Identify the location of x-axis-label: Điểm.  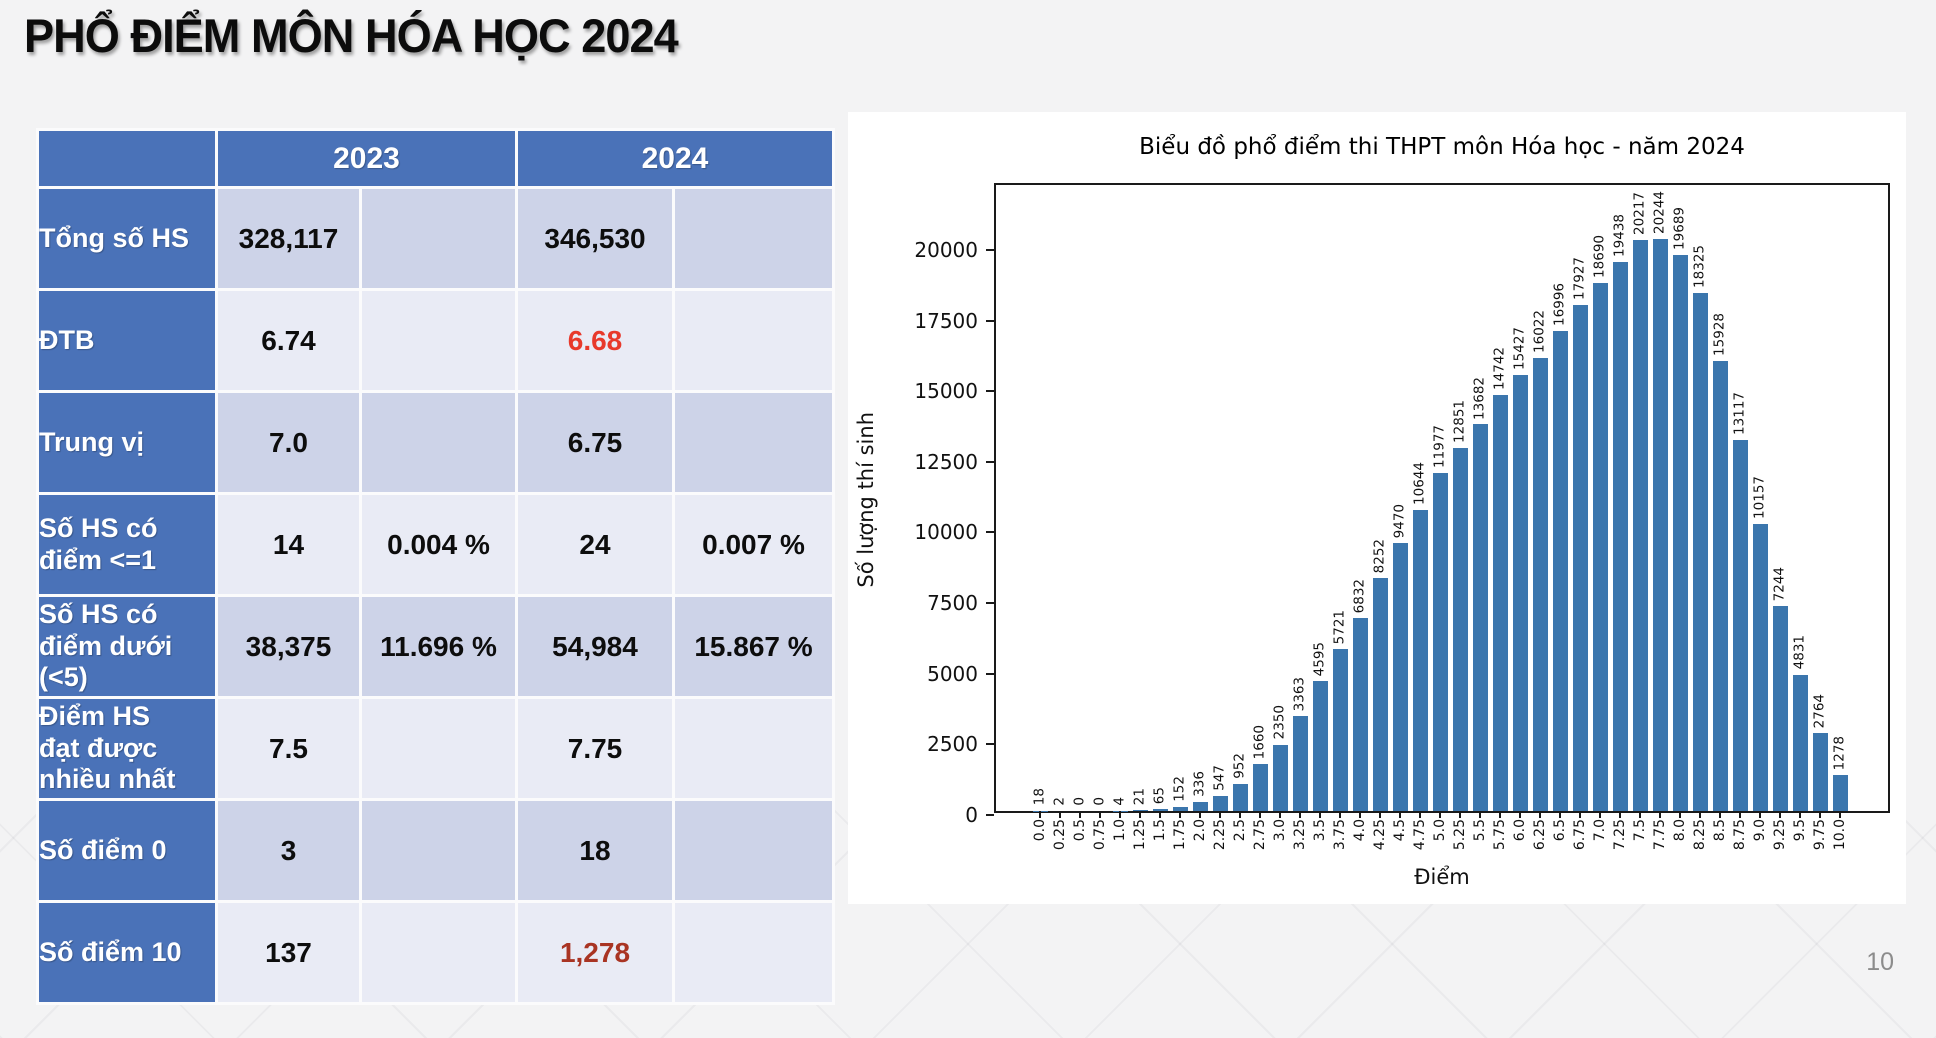
(1442, 877).